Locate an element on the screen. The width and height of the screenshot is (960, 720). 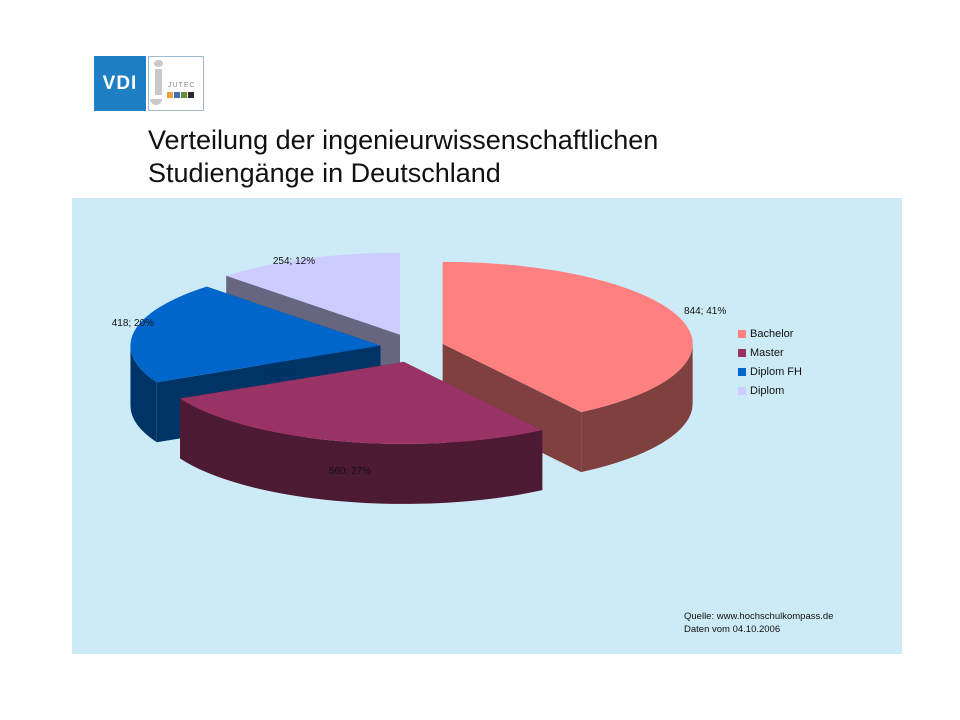
vdi-jutec-logo: VDI JUTEC is located at coordinates (149, 83).